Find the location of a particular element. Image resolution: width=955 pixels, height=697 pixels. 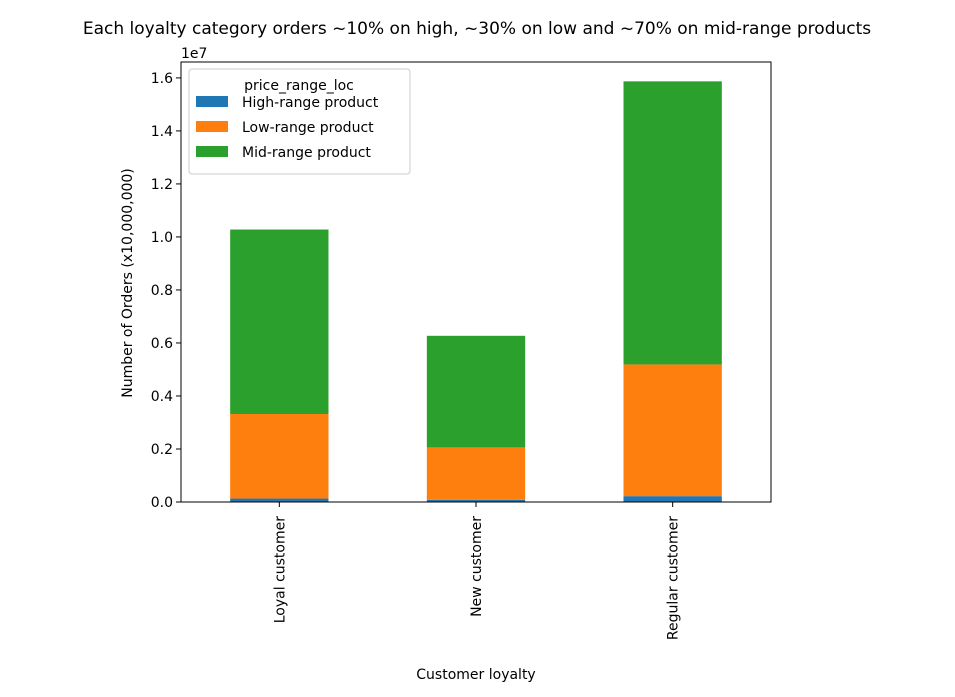

y-tick-label: 0.2 is located at coordinates (162, 450).